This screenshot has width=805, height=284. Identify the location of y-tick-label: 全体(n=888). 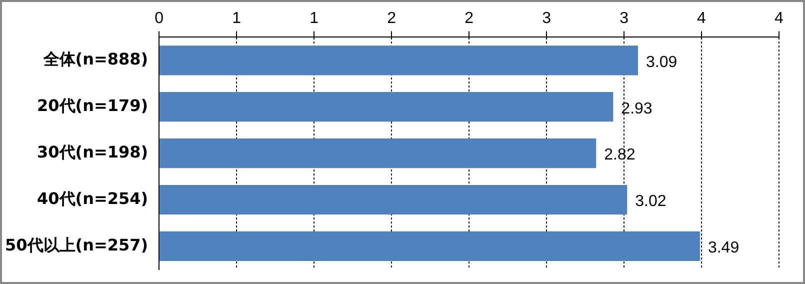
(95, 59).